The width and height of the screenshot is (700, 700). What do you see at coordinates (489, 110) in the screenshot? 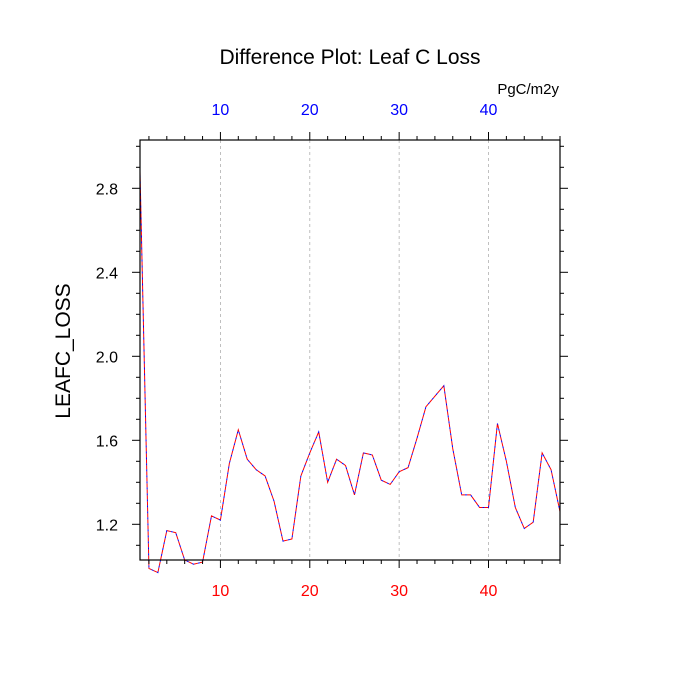
I see `x-tick-label-top: 40` at bounding box center [489, 110].